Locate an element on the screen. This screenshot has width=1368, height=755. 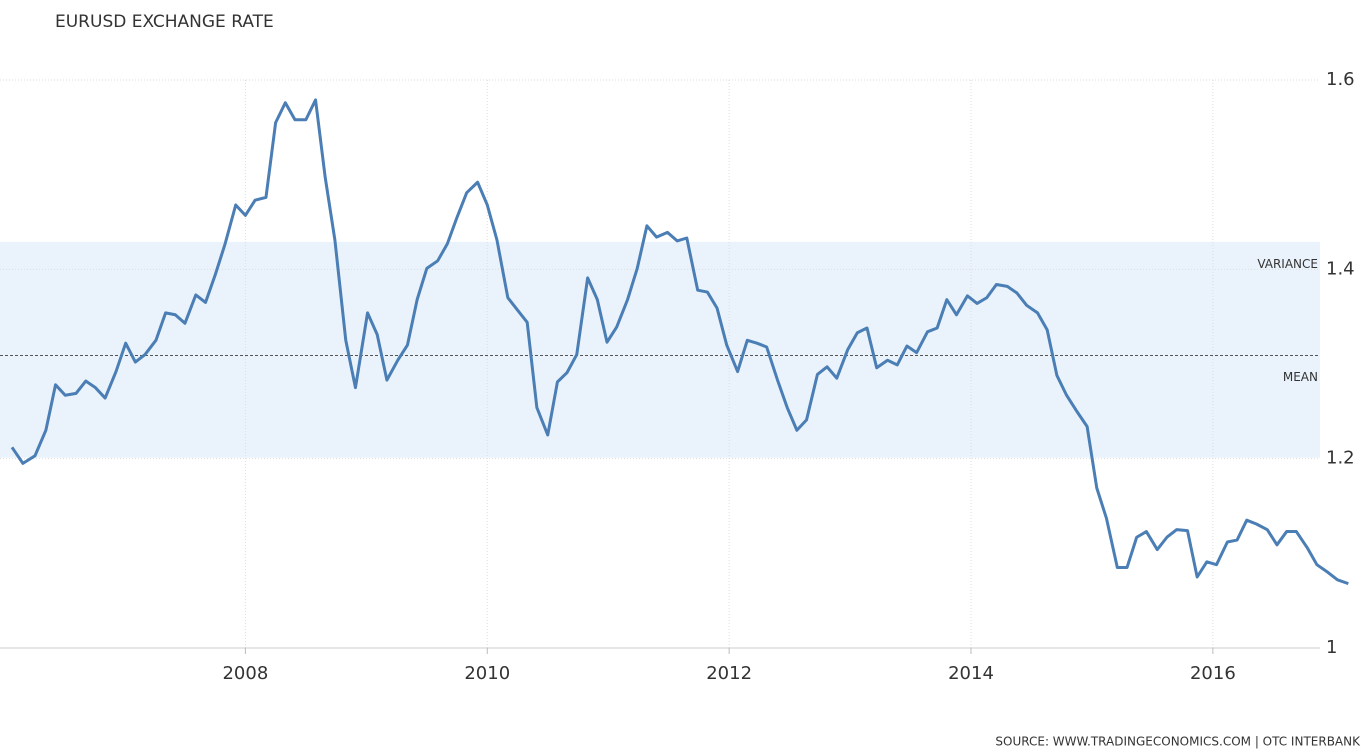
x-tick-label: 2014 is located at coordinates (971, 673).